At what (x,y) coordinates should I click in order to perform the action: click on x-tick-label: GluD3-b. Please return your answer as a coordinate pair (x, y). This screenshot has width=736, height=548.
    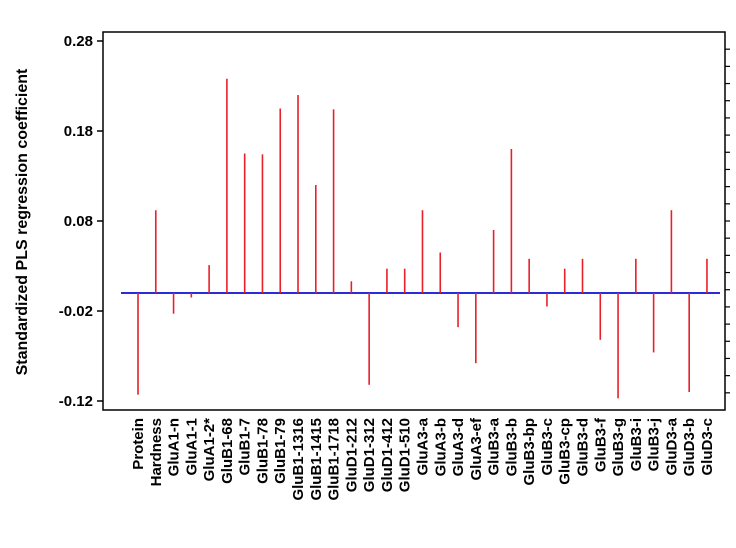
    Looking at the image, I should click on (689, 447).